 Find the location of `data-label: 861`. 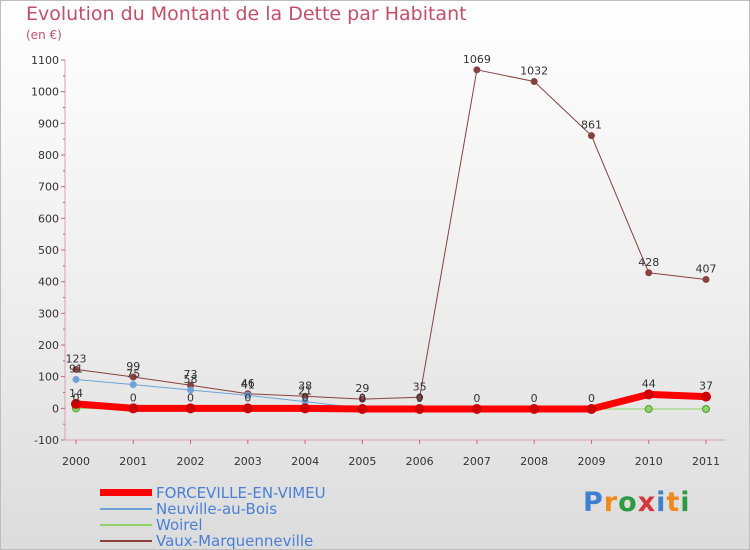

data-label: 861 is located at coordinates (591, 125).